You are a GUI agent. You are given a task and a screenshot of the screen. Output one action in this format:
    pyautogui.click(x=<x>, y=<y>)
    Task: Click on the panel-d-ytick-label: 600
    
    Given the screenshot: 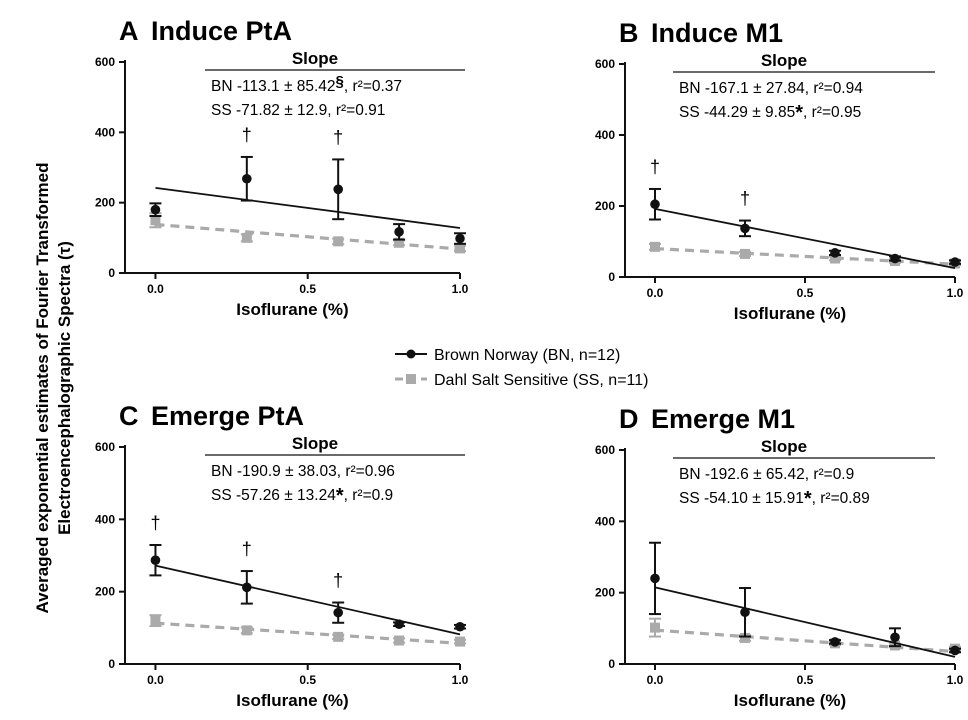 What is the action you would take?
    pyautogui.click(x=605, y=450)
    